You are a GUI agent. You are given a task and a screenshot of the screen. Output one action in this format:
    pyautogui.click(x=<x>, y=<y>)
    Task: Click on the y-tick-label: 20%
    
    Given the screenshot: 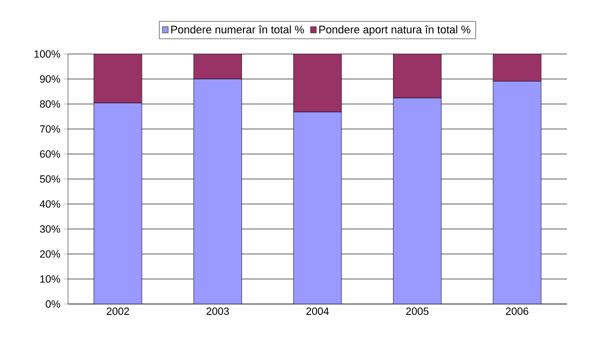 What is the action you would take?
    pyautogui.click(x=50, y=254)
    